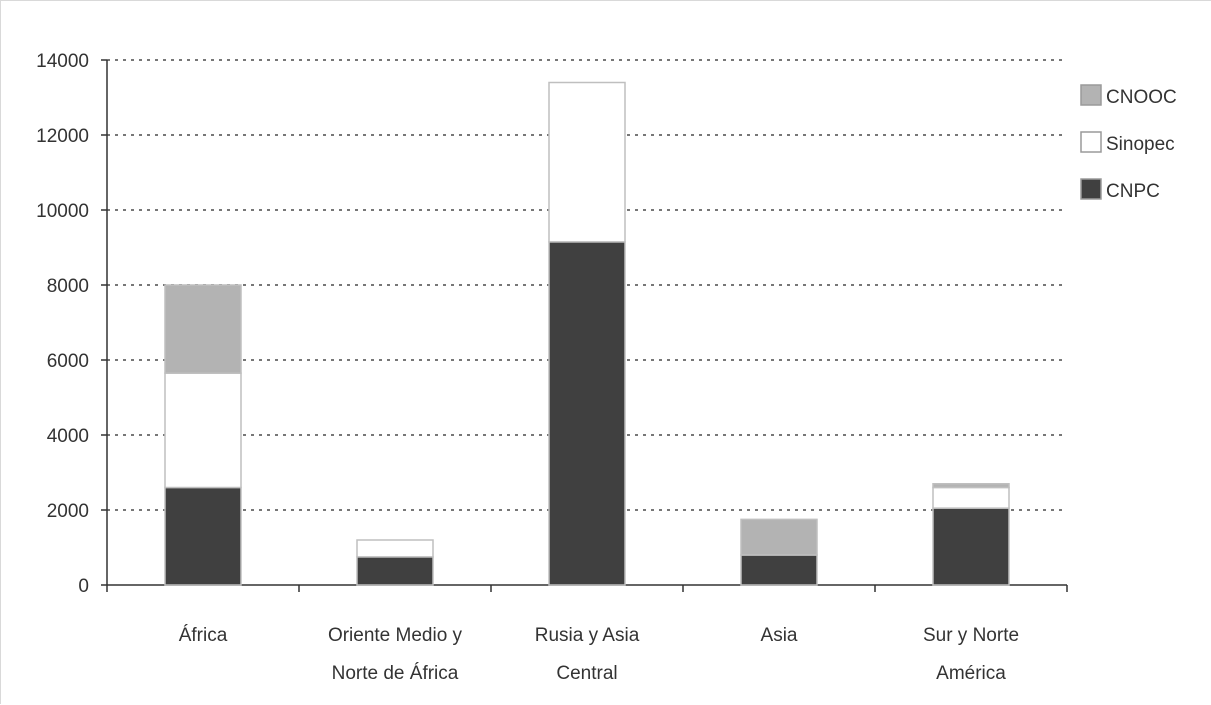  Describe the element at coordinates (62, 61) in the screenshot. I see `y-tick-label: 14000` at that location.